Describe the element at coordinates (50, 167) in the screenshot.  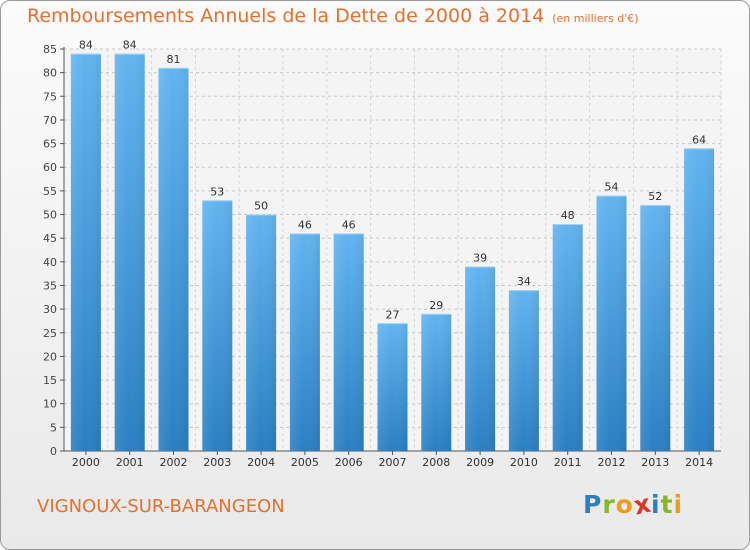
I see `y-tick-label: 60` at that location.